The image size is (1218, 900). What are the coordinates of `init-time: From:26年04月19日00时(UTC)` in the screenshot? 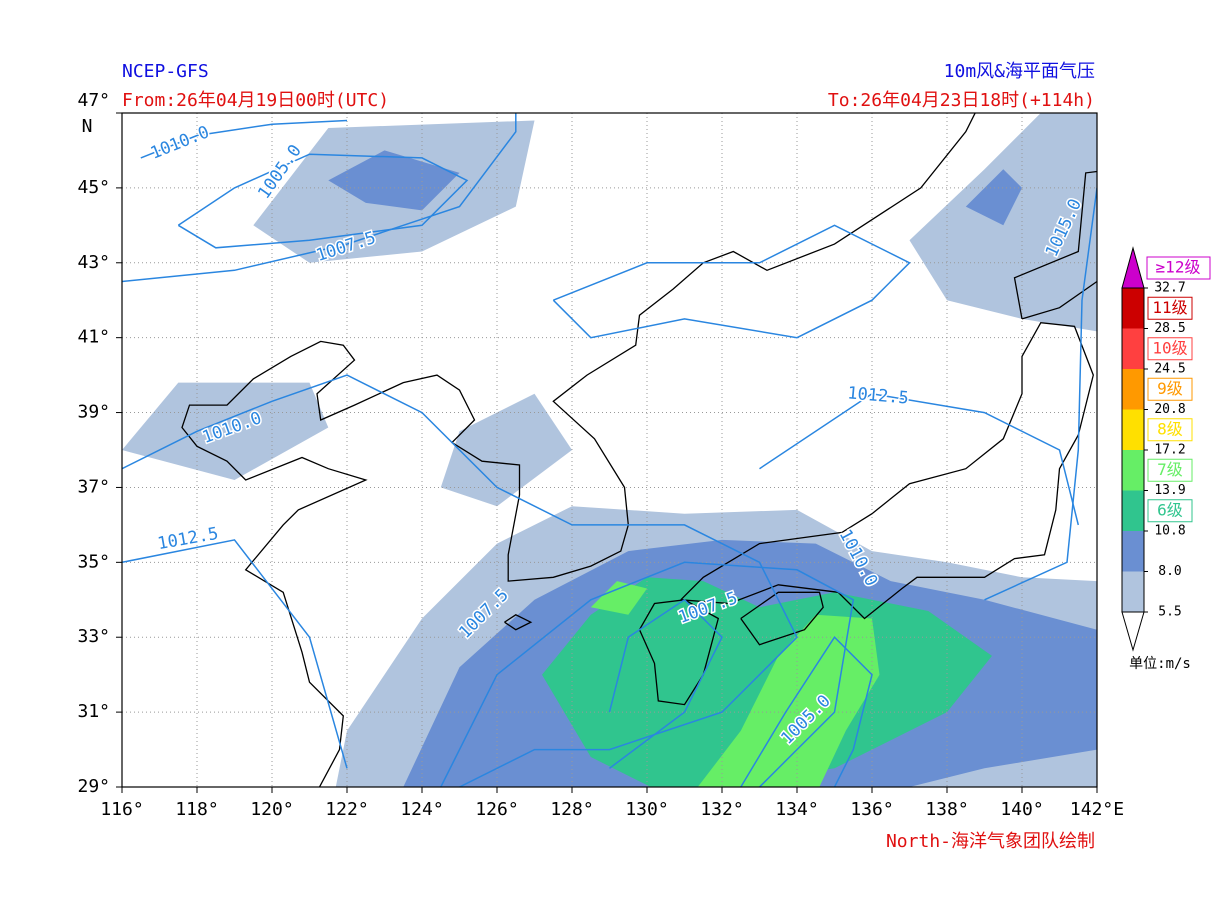 It's located at (255, 100).